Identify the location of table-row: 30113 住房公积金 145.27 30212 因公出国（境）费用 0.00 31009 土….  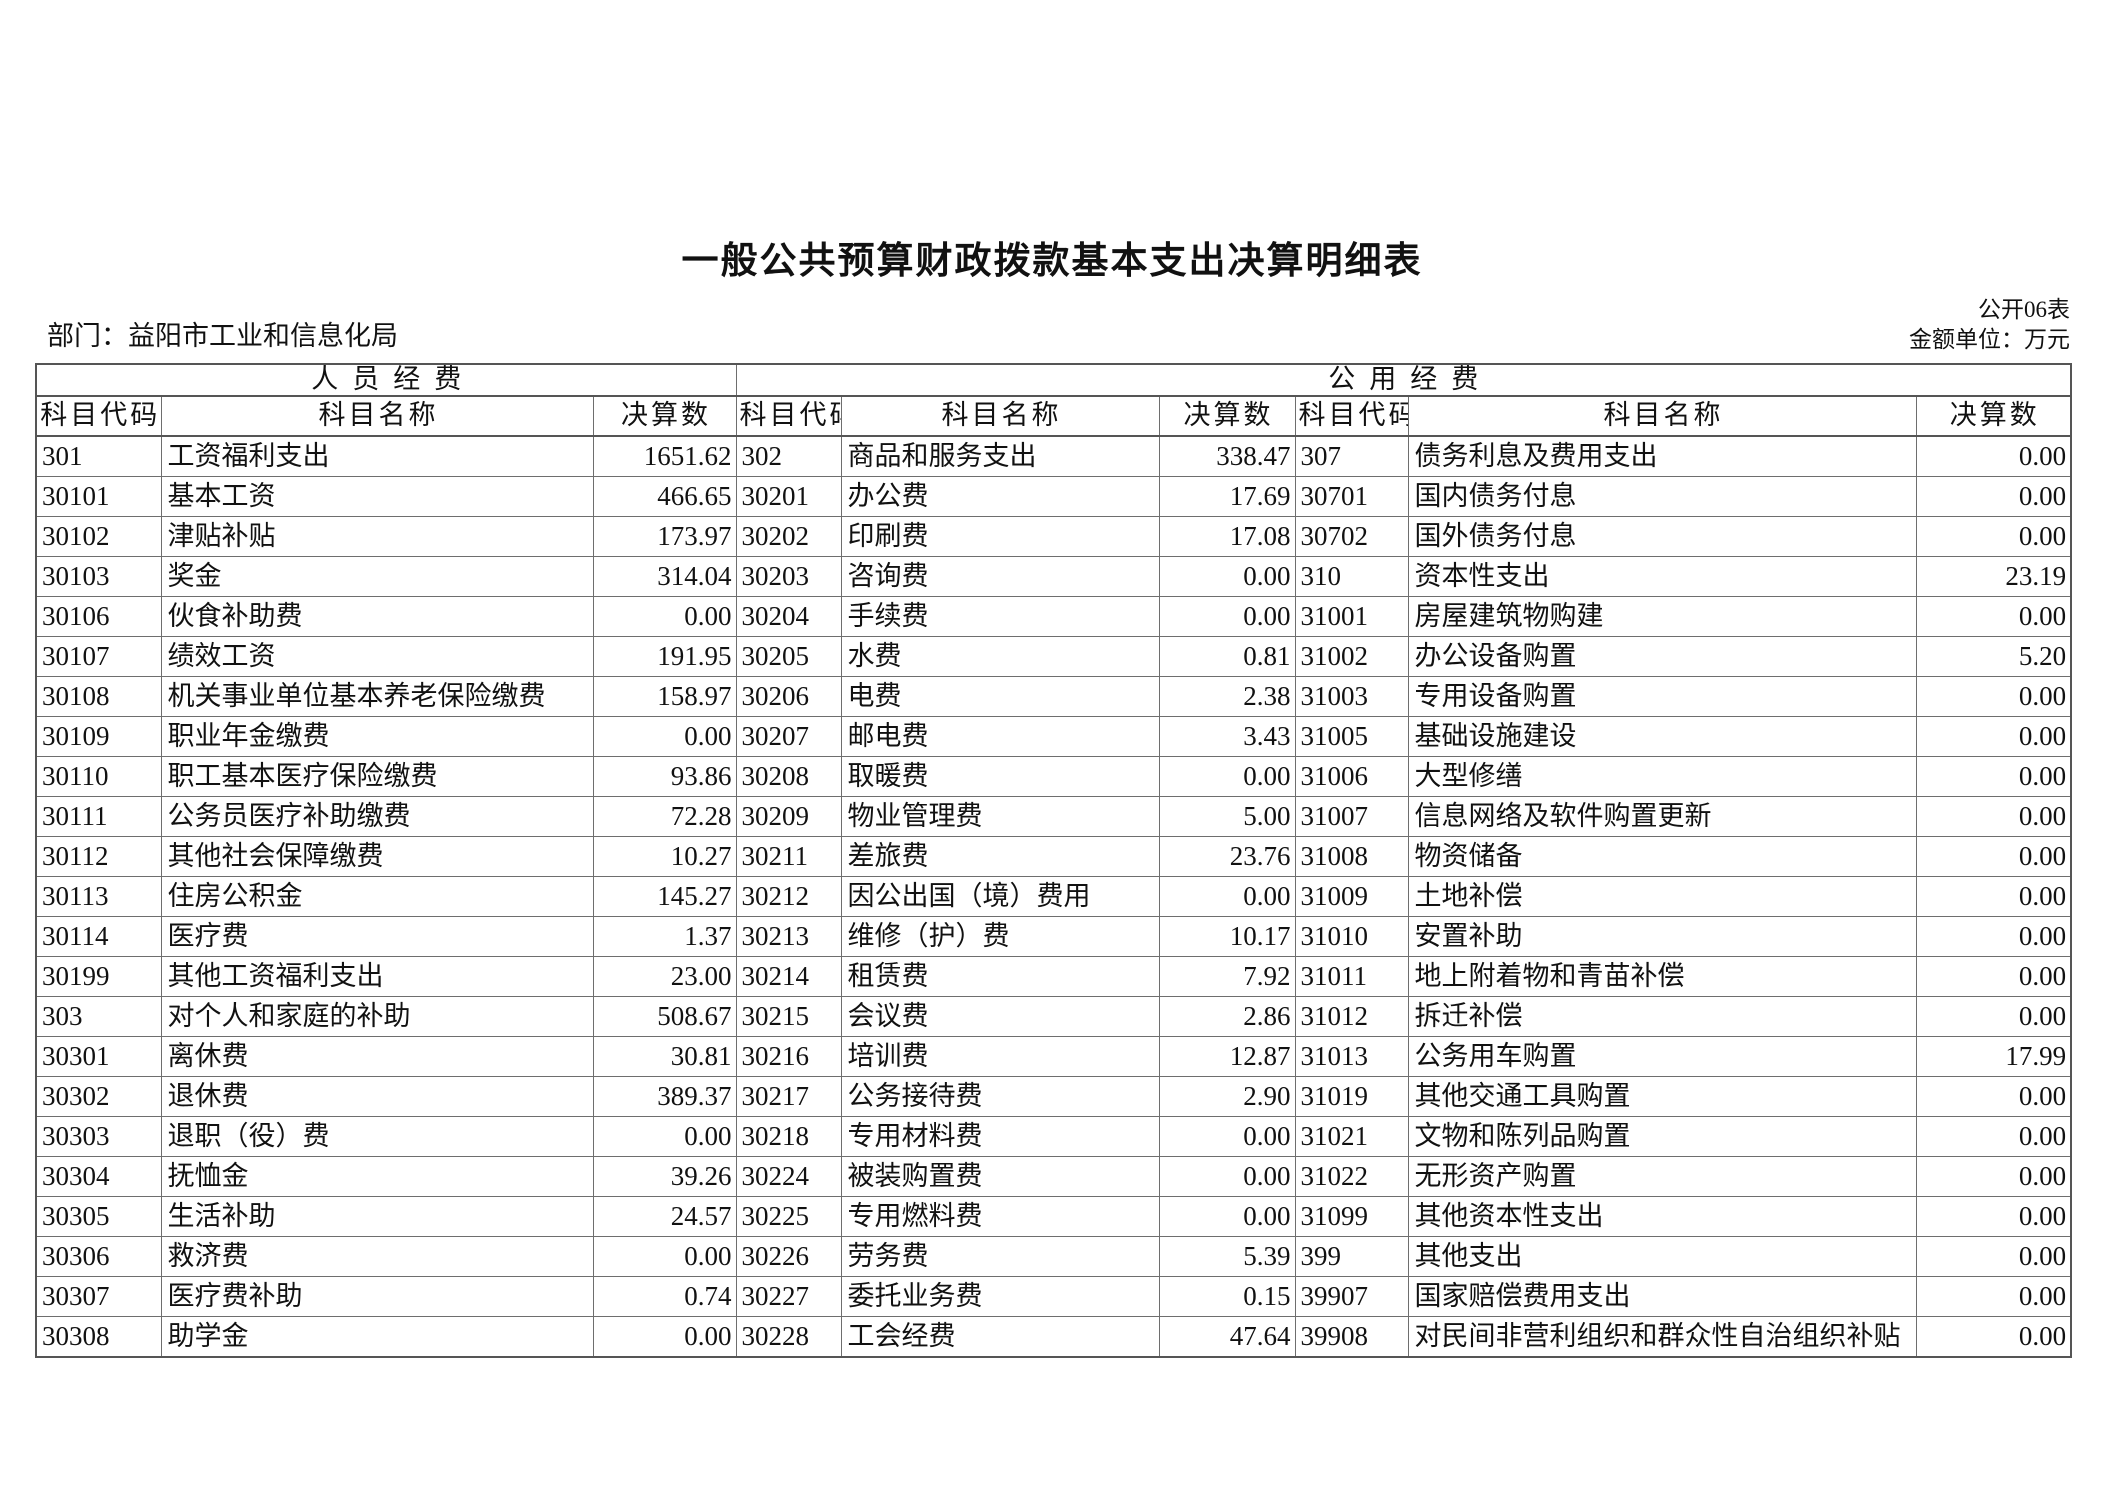
(1053, 896).